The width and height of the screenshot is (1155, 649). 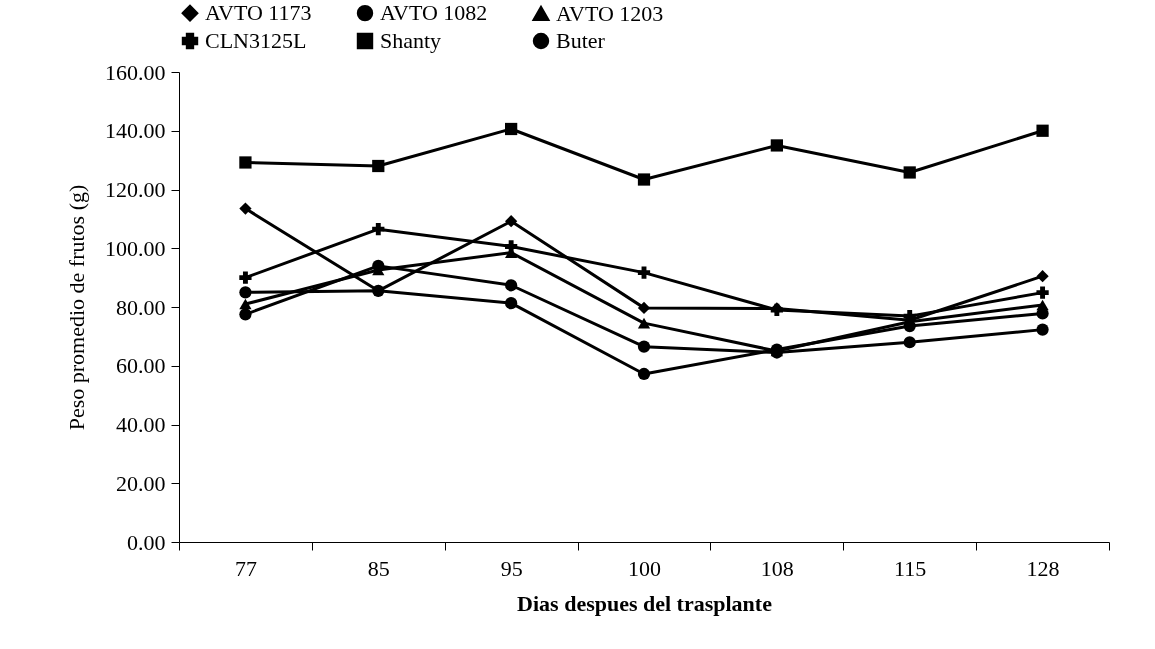 What do you see at coordinates (135, 248) in the screenshot?
I see `y-tick-label: 100.00` at bounding box center [135, 248].